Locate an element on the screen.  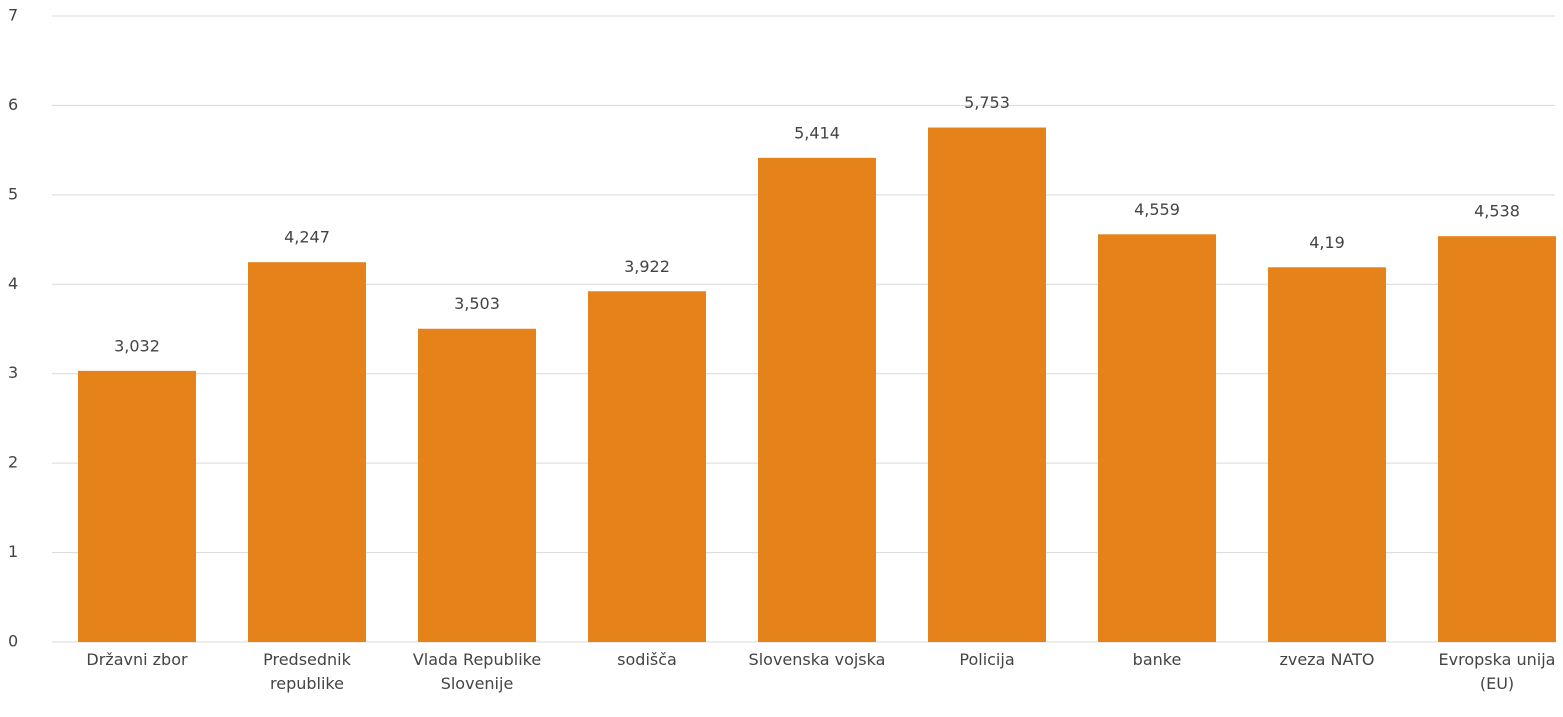
data-label: 3,032 is located at coordinates (137, 345).